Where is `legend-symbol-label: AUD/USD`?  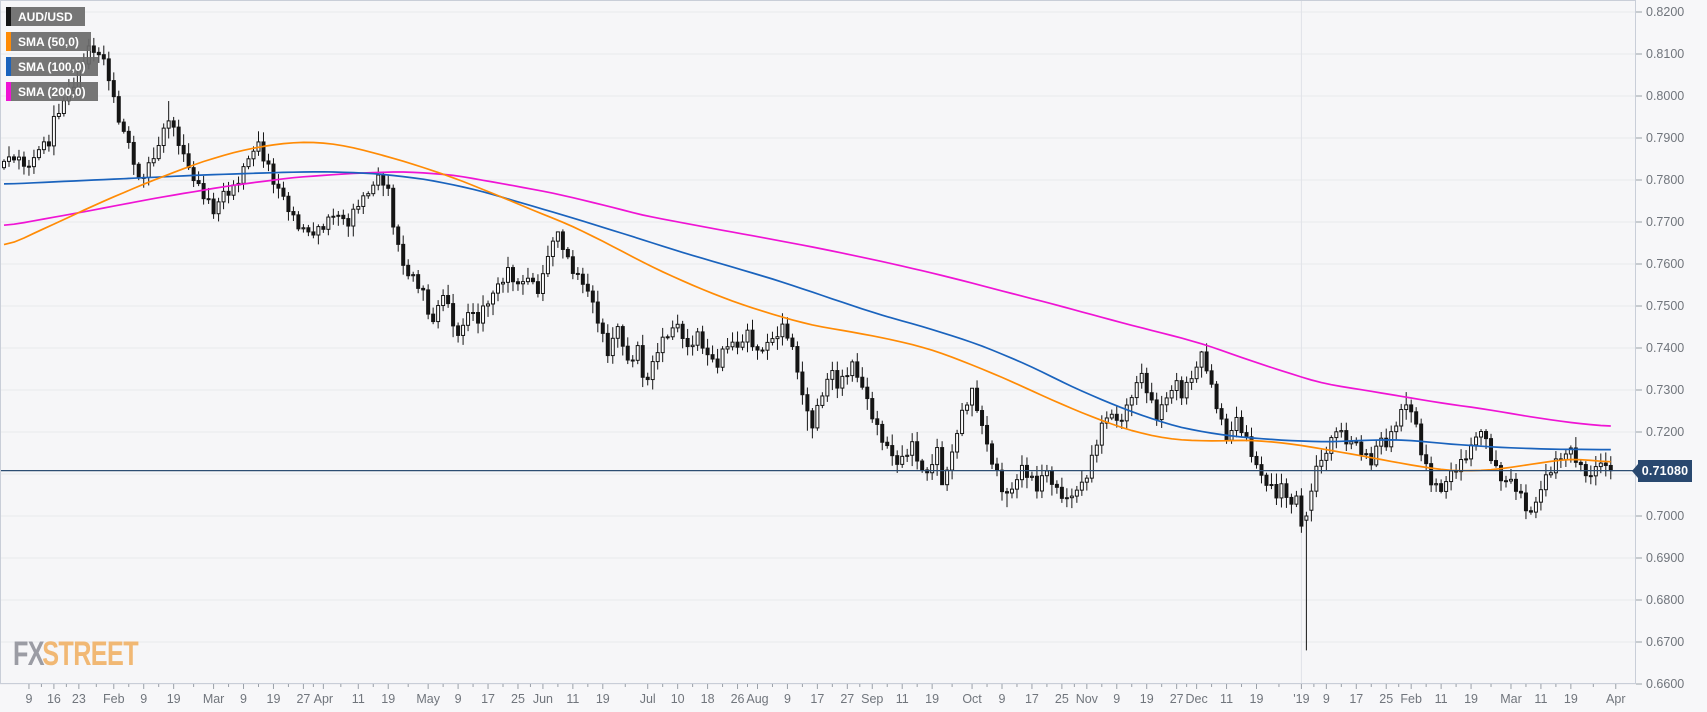
legend-symbol-label: AUD/USD is located at coordinates (45, 16).